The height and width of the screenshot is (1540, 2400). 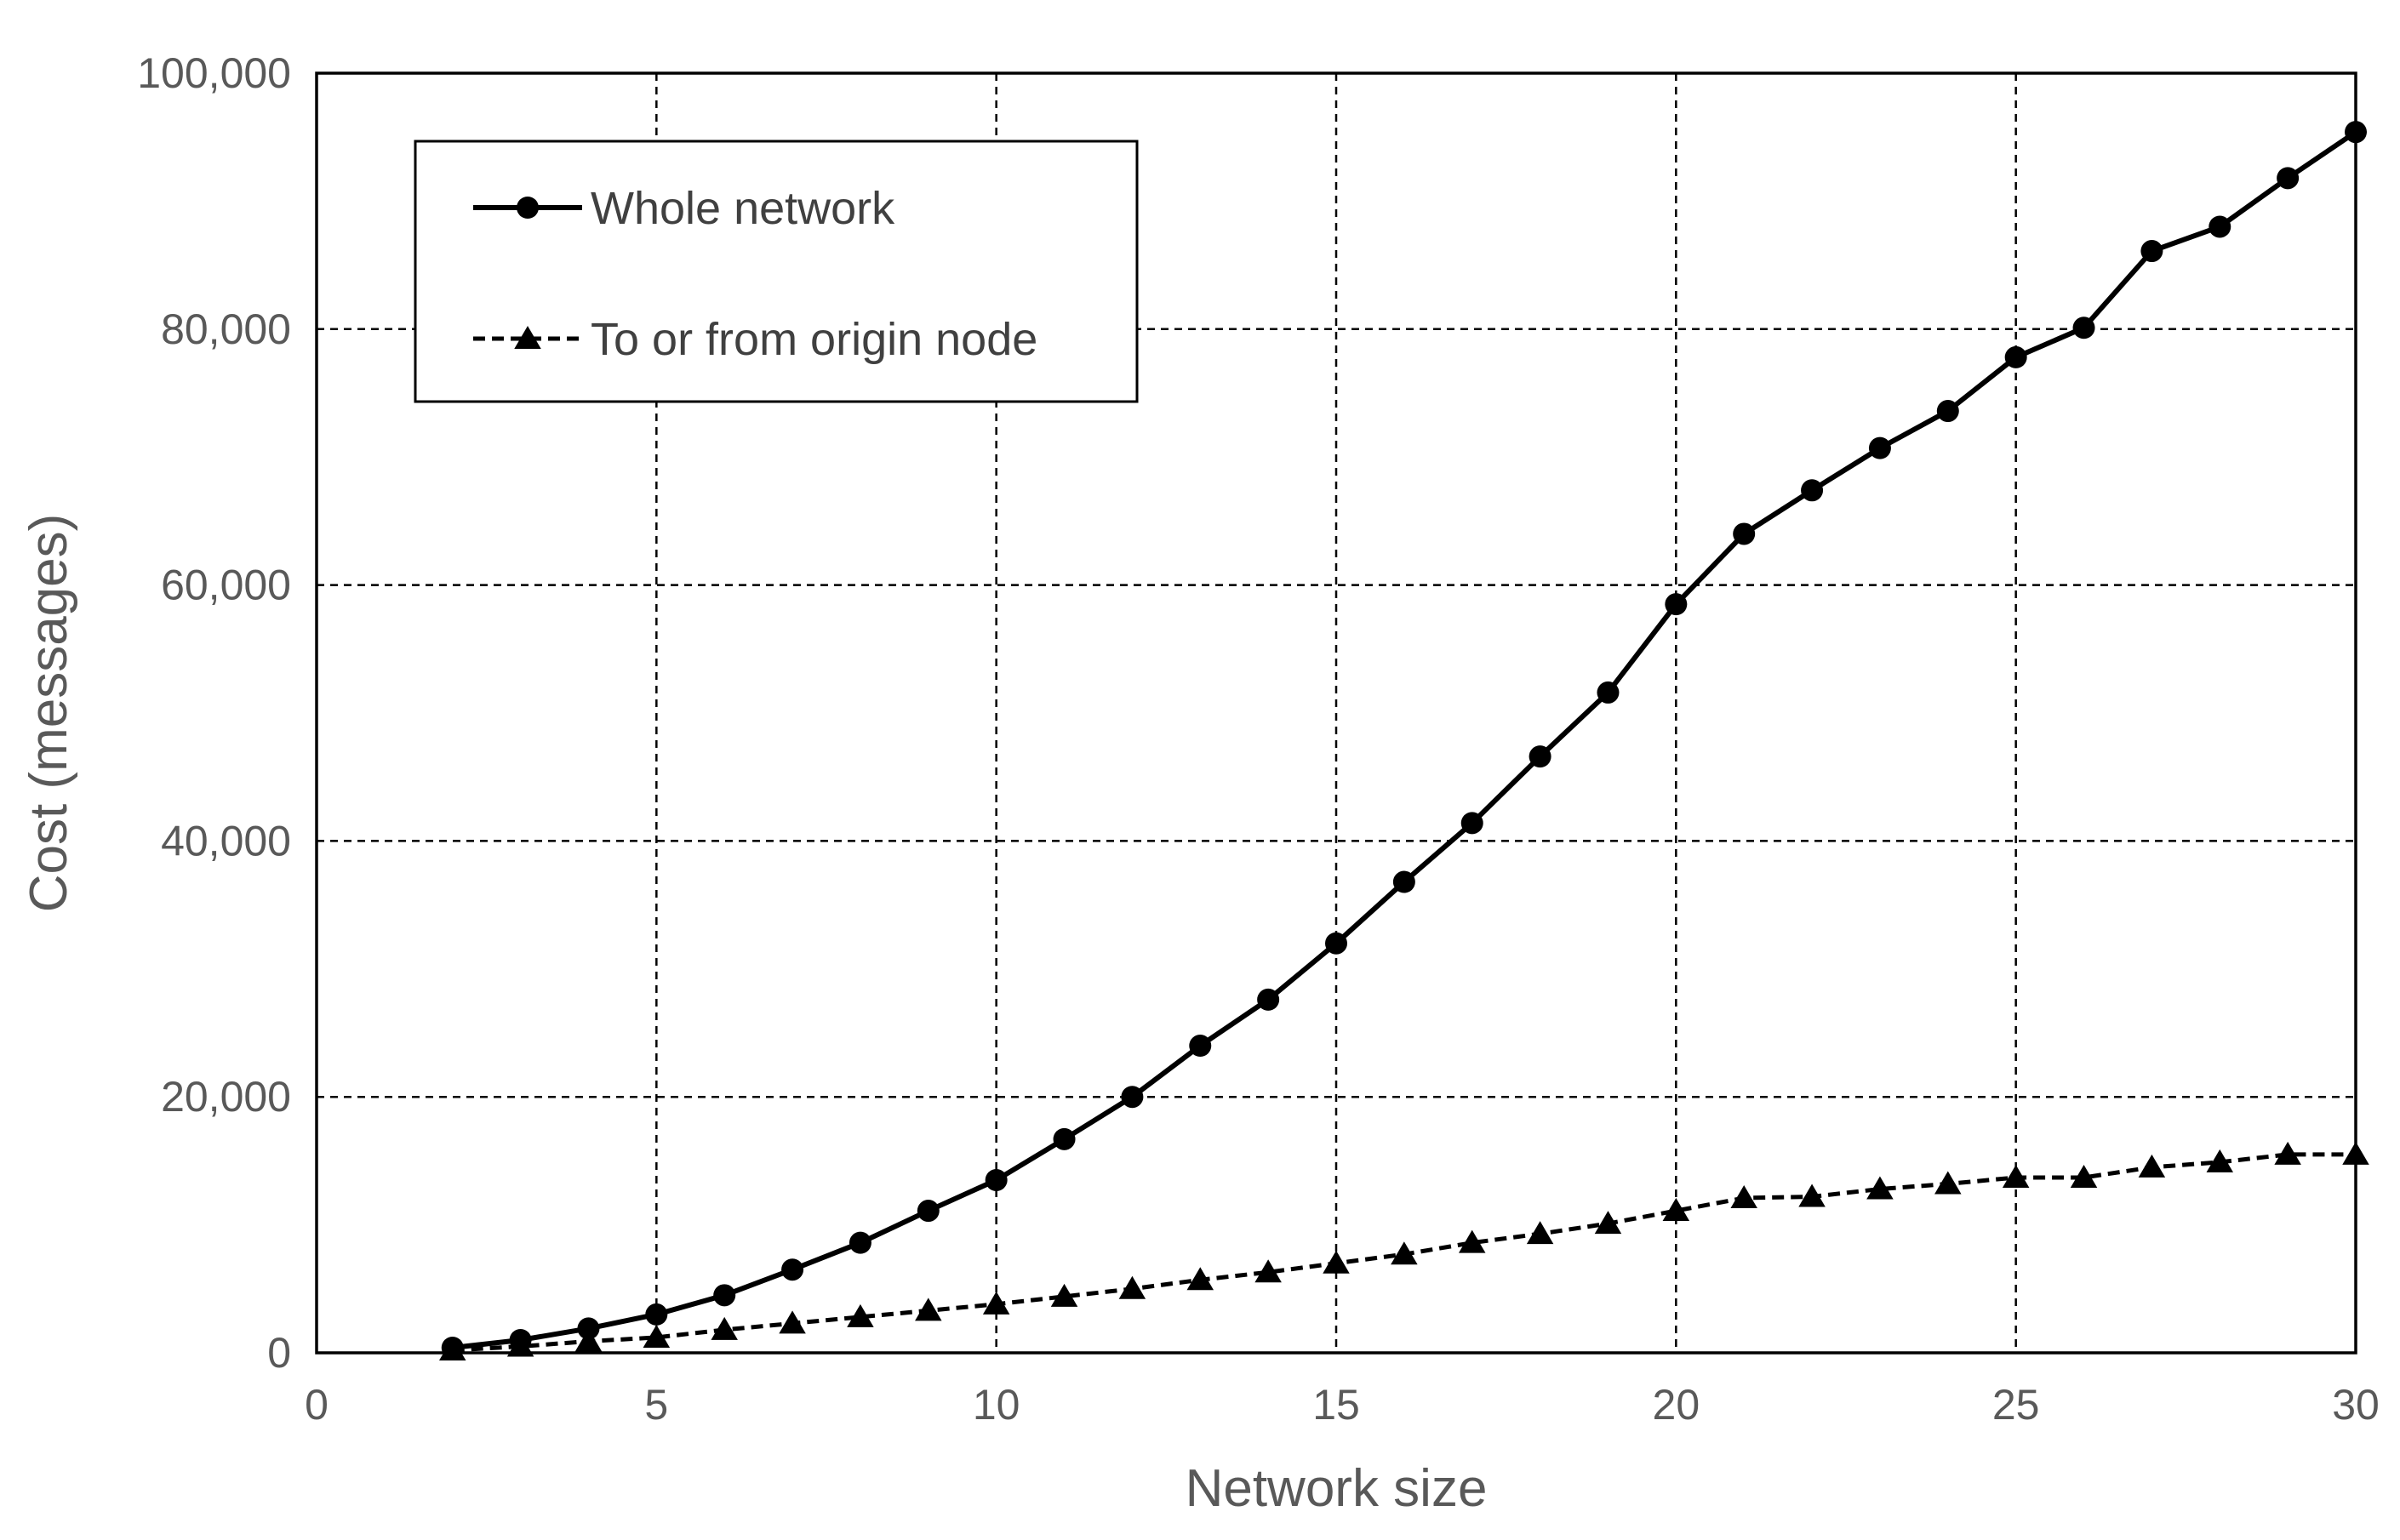 I want to click on y-tick-label: 20,000, so click(x=226, y=1097).